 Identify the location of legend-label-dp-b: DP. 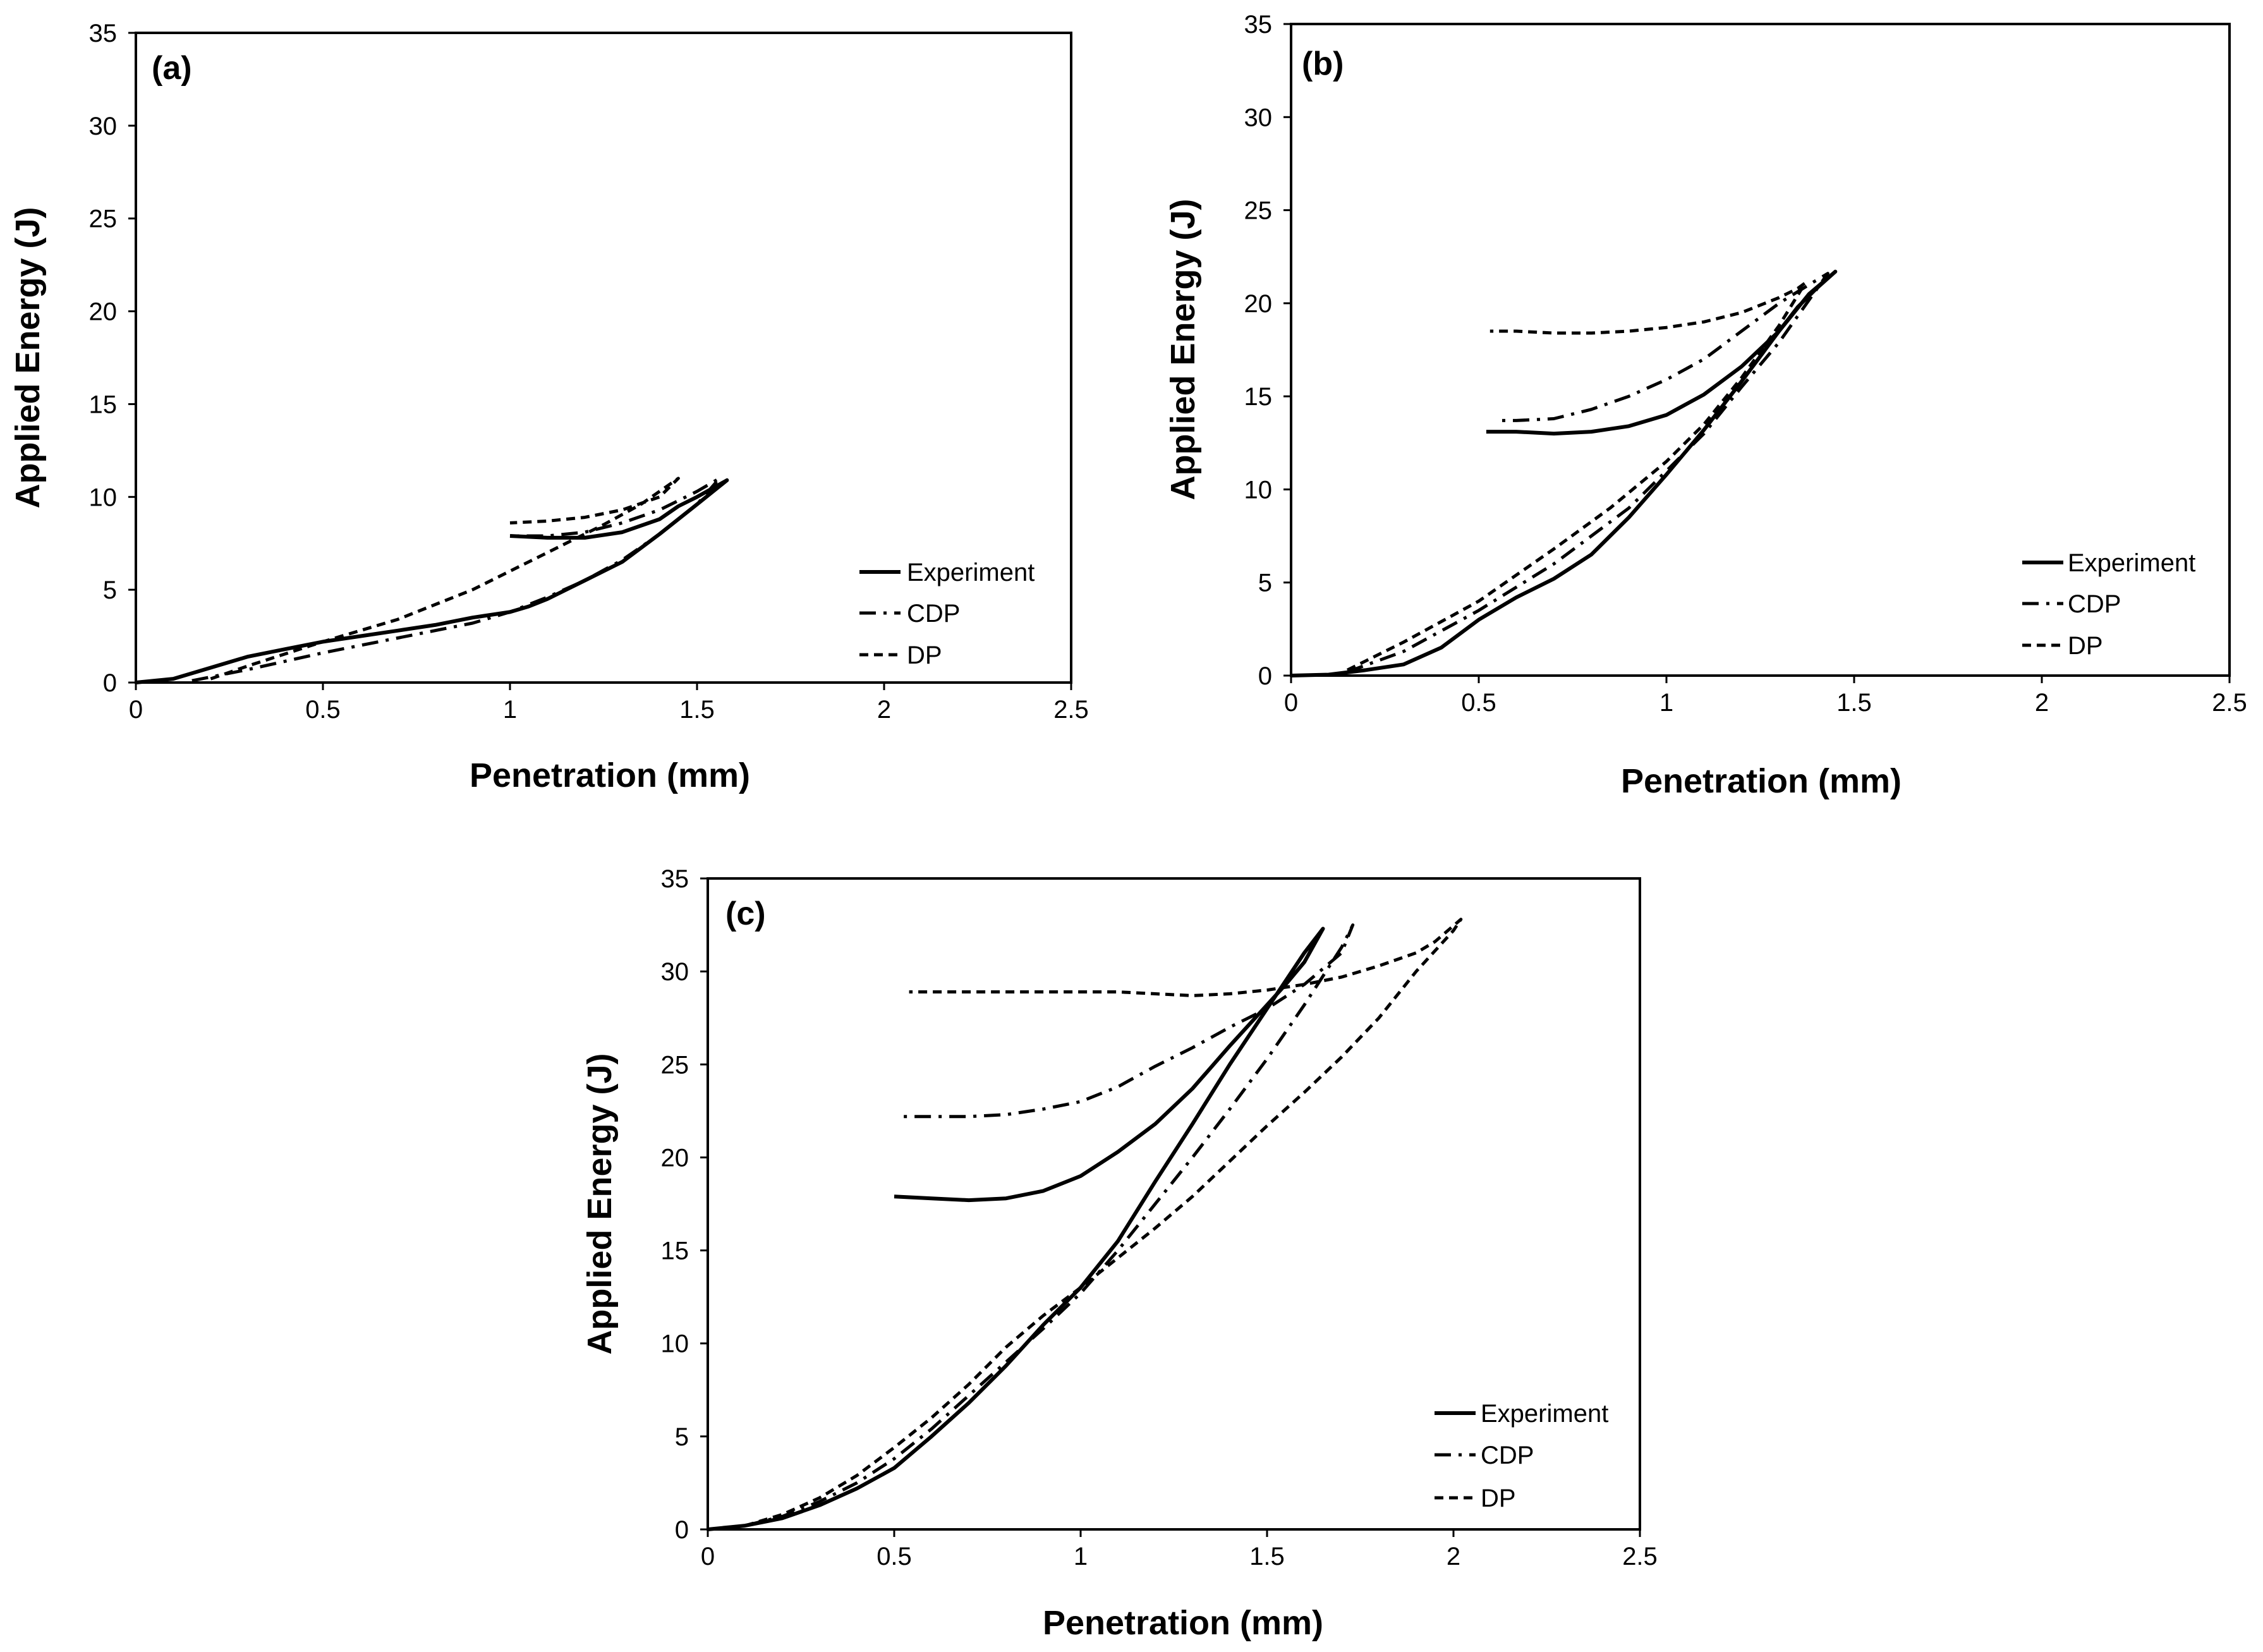
(2085, 646).